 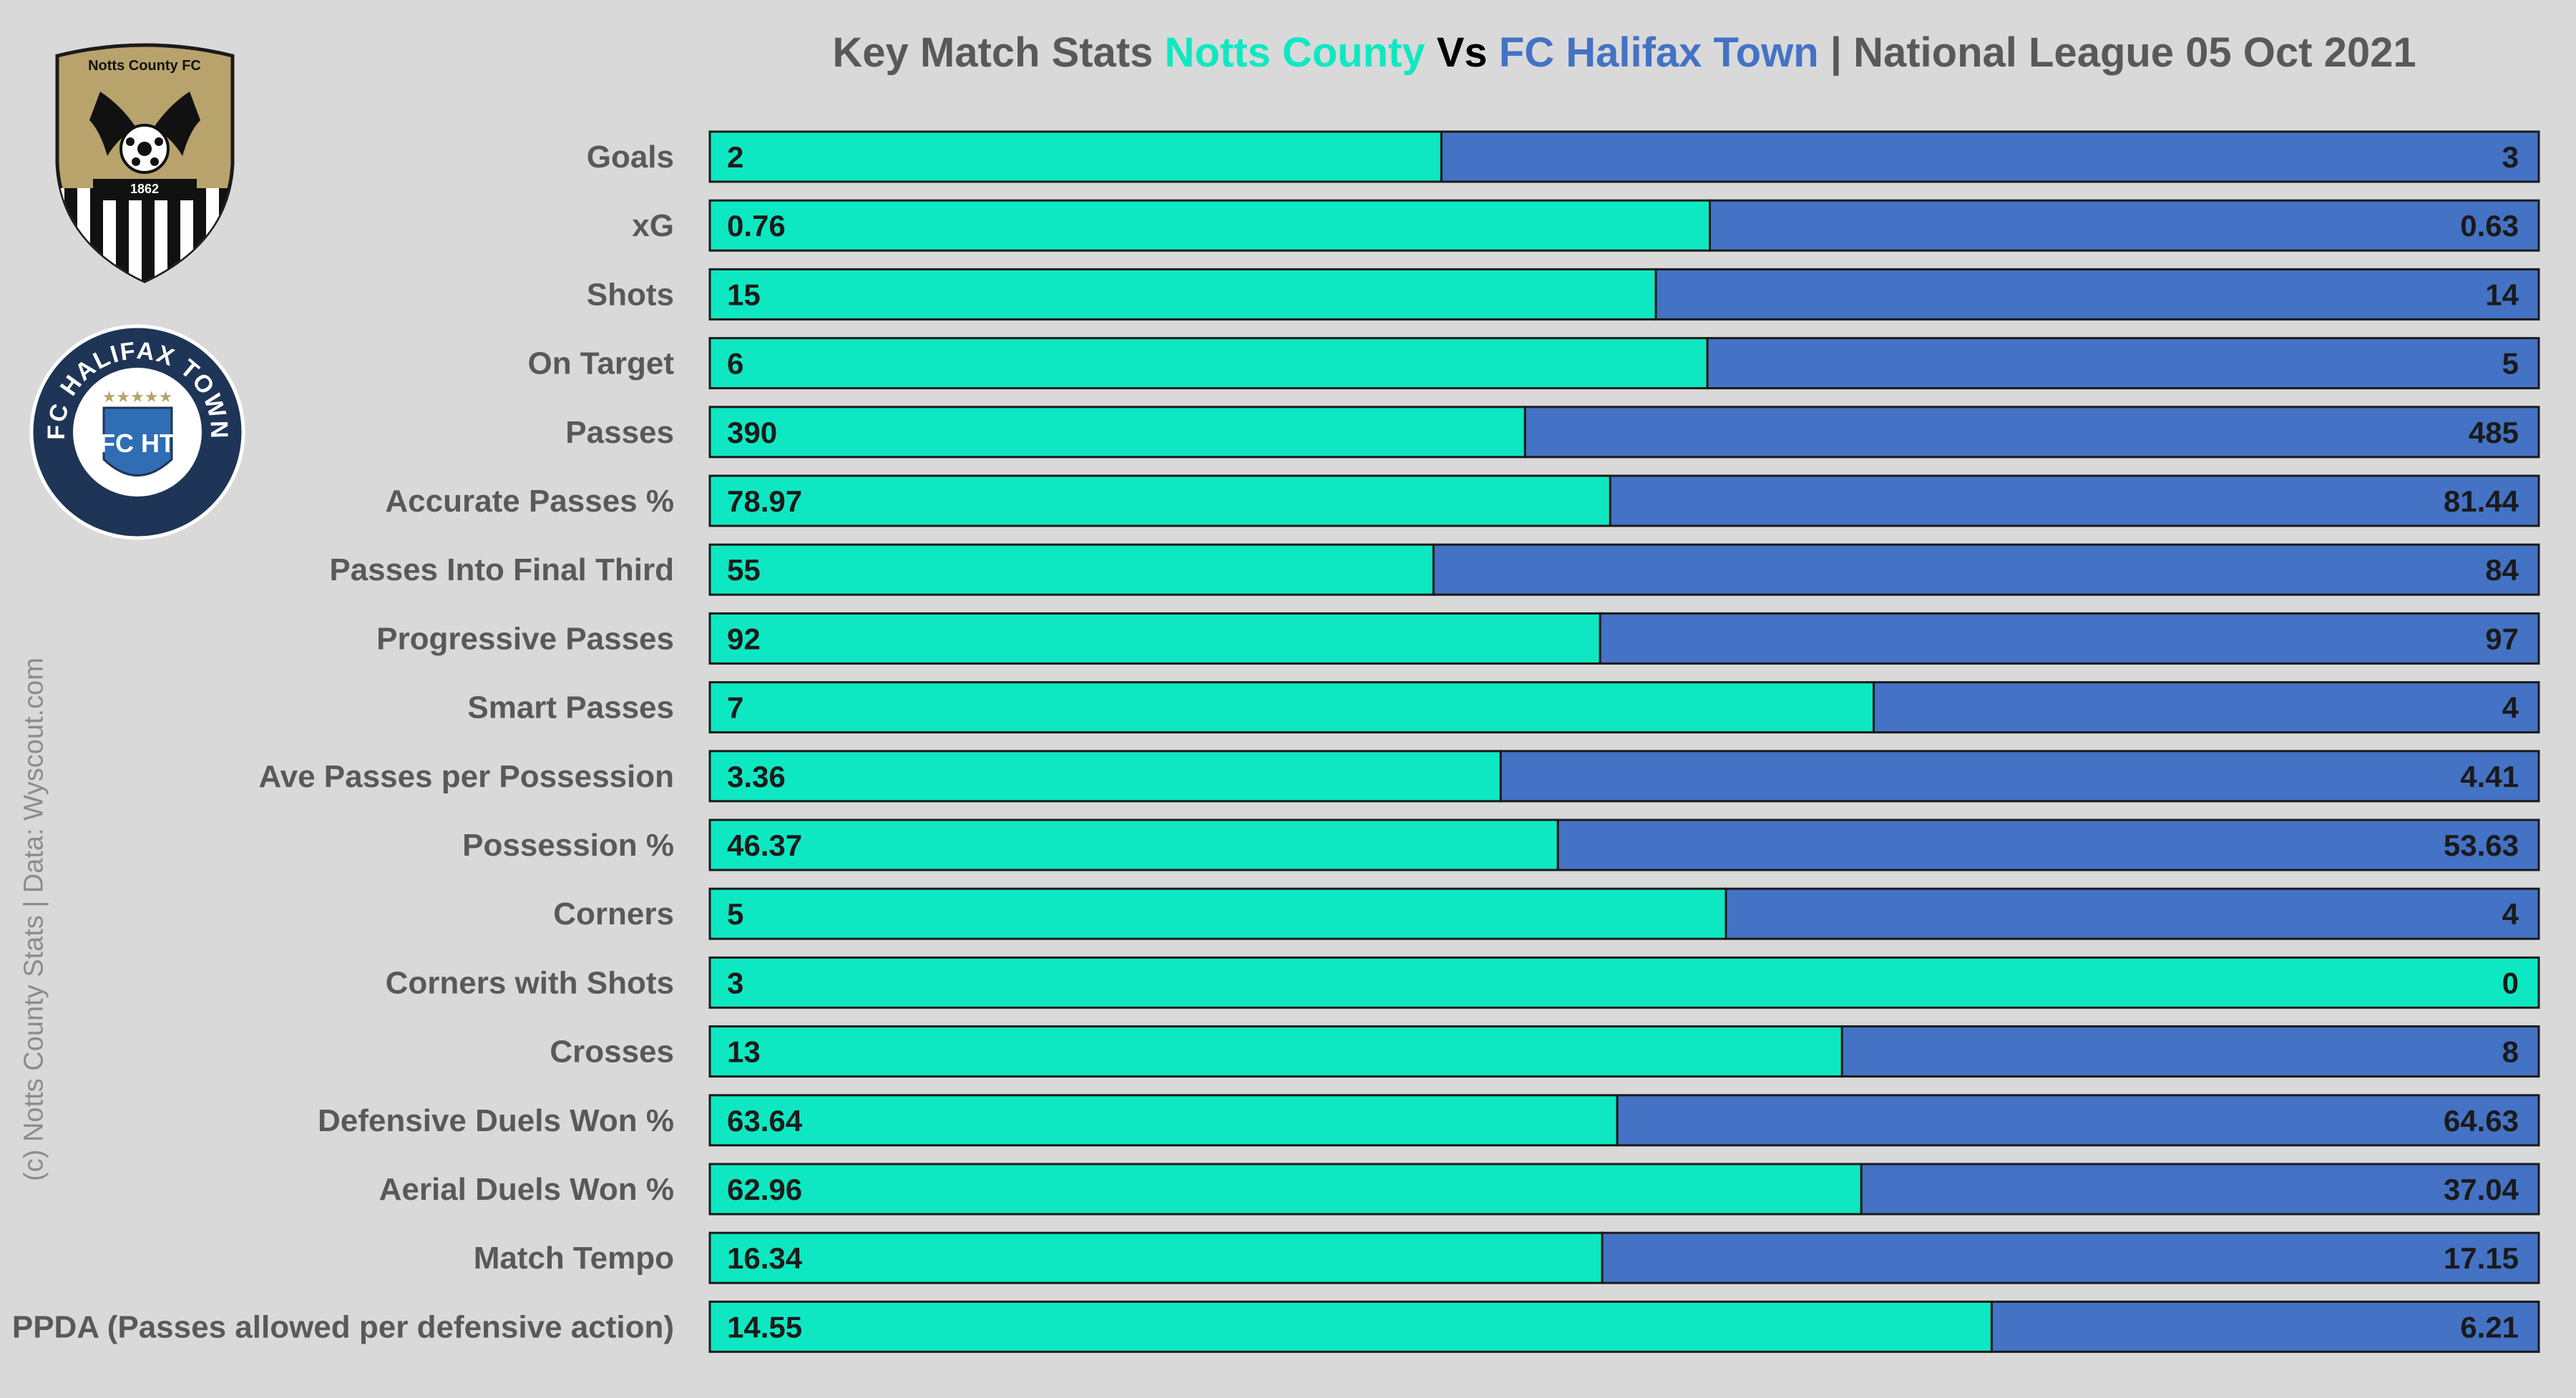 What do you see at coordinates (2481, 1189) in the screenshot?
I see `away-value-label: 37.04` at bounding box center [2481, 1189].